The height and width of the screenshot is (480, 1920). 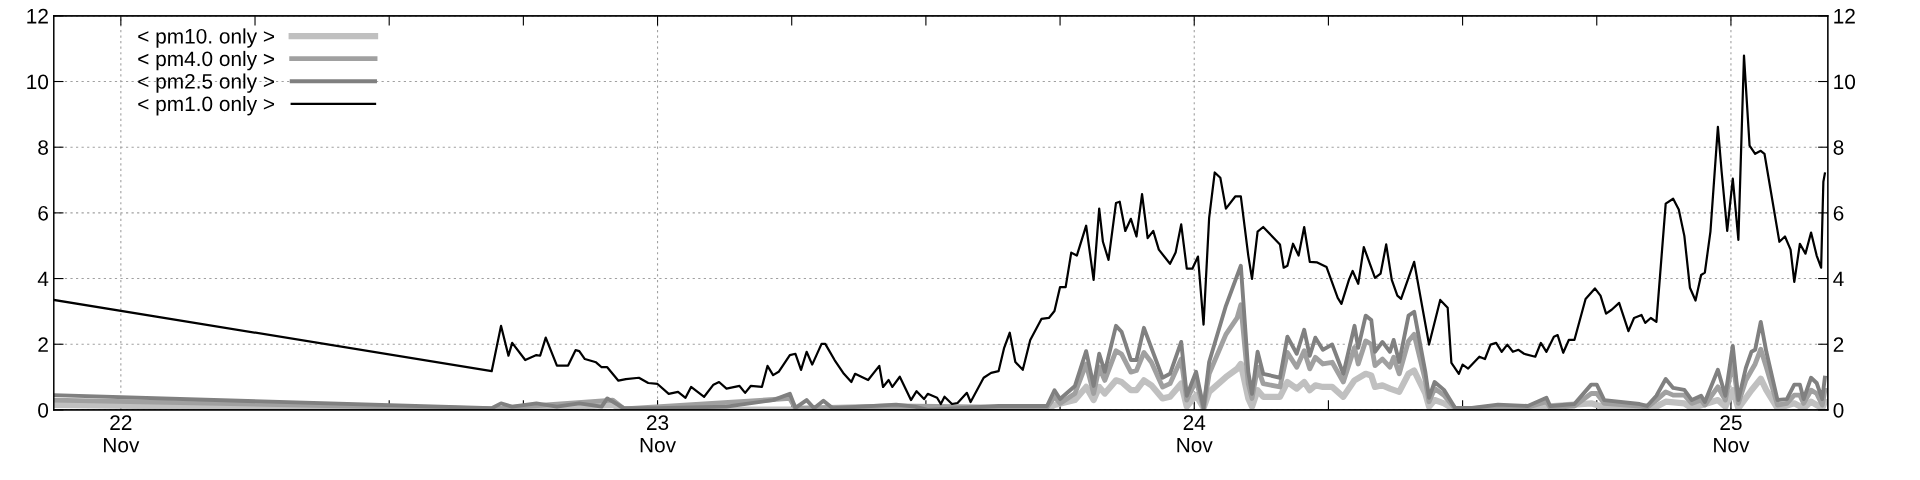 What do you see at coordinates (1732, 434) in the screenshot?
I see `x-tick-label: 25 Nov` at bounding box center [1732, 434].